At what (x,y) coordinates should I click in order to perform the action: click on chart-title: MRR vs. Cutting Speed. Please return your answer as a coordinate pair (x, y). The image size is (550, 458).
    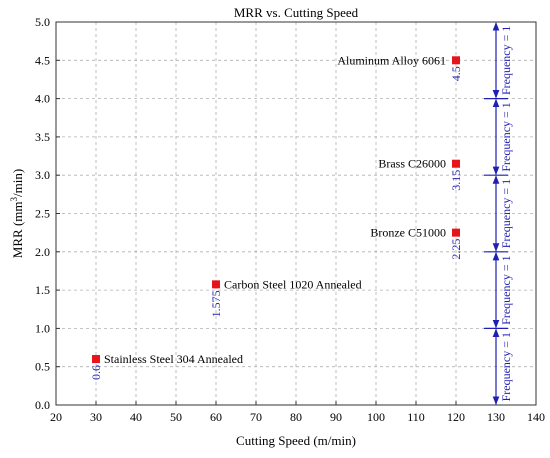
    Looking at the image, I should click on (296, 12).